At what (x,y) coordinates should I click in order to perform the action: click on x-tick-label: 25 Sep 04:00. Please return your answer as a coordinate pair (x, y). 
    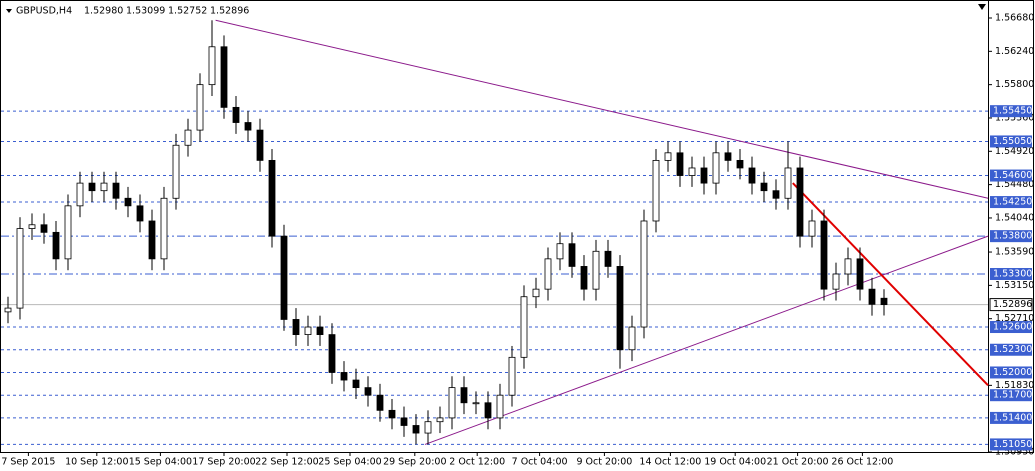
    Looking at the image, I should click on (349, 462).